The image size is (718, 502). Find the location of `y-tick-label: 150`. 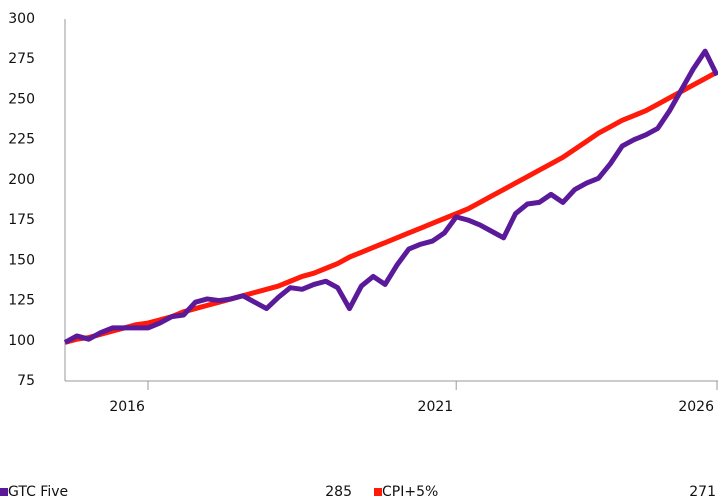

y-tick-label: 150 is located at coordinates (21, 260).